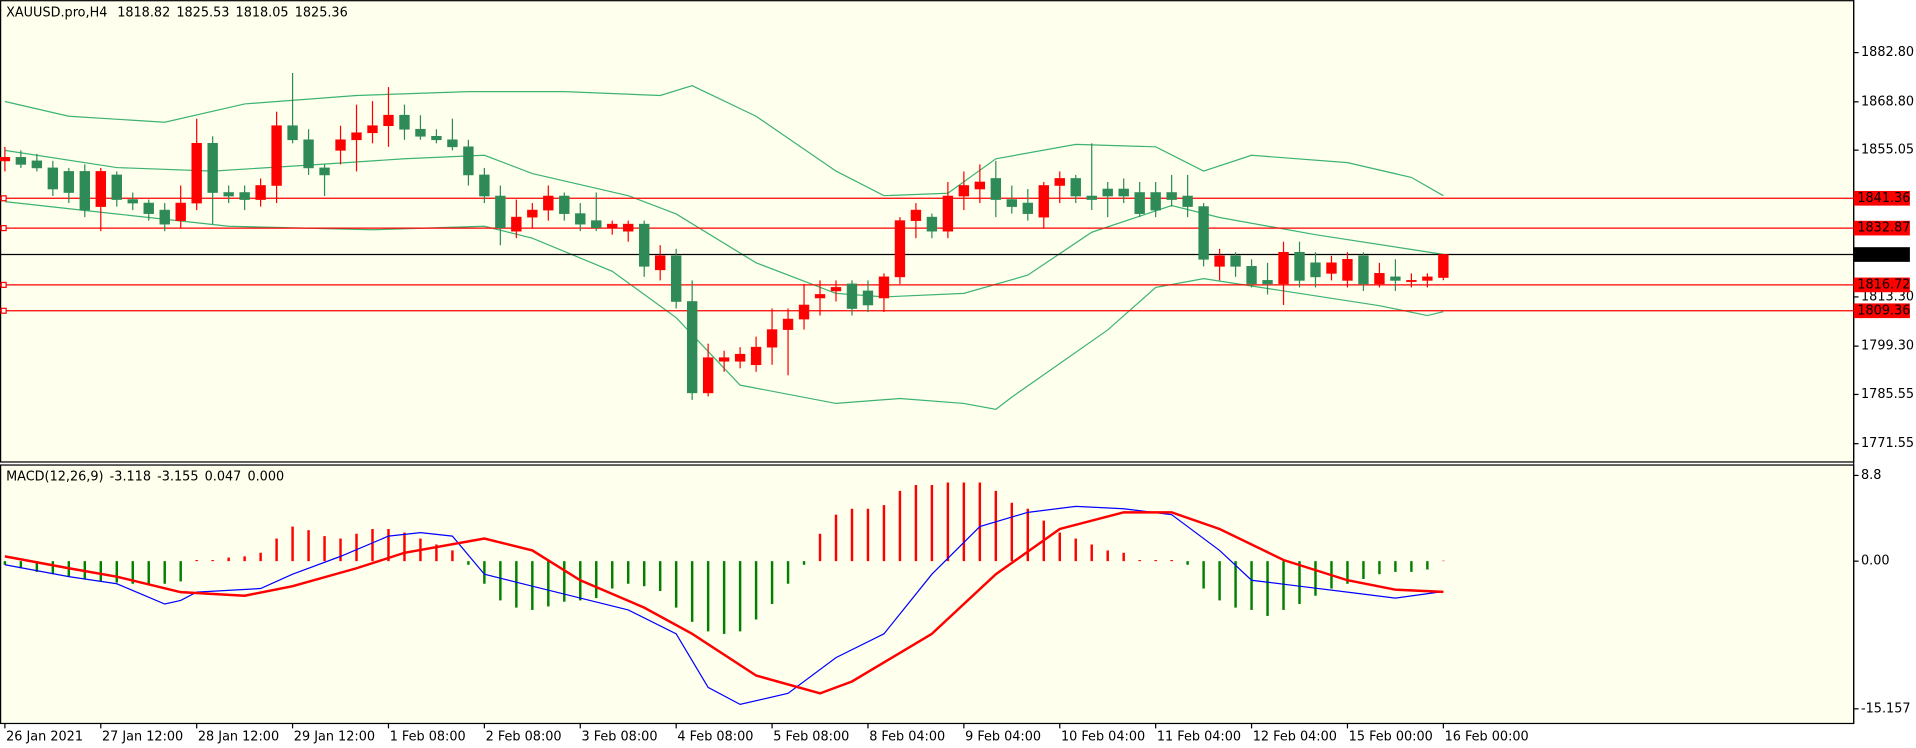 The height and width of the screenshot is (748, 1916). Describe the element at coordinates (1295, 736) in the screenshot. I see `x-tick-label: 12 Feb 04:00` at that location.